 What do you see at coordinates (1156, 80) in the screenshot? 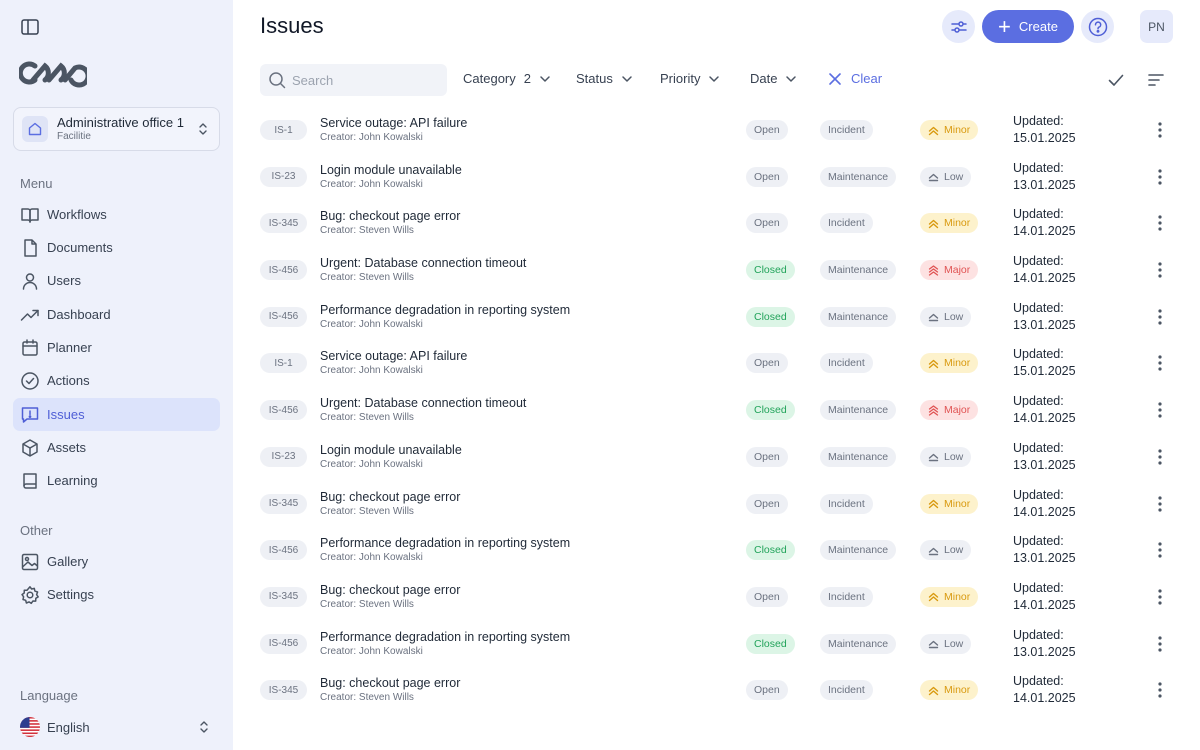
I see `sort-icon` at bounding box center [1156, 80].